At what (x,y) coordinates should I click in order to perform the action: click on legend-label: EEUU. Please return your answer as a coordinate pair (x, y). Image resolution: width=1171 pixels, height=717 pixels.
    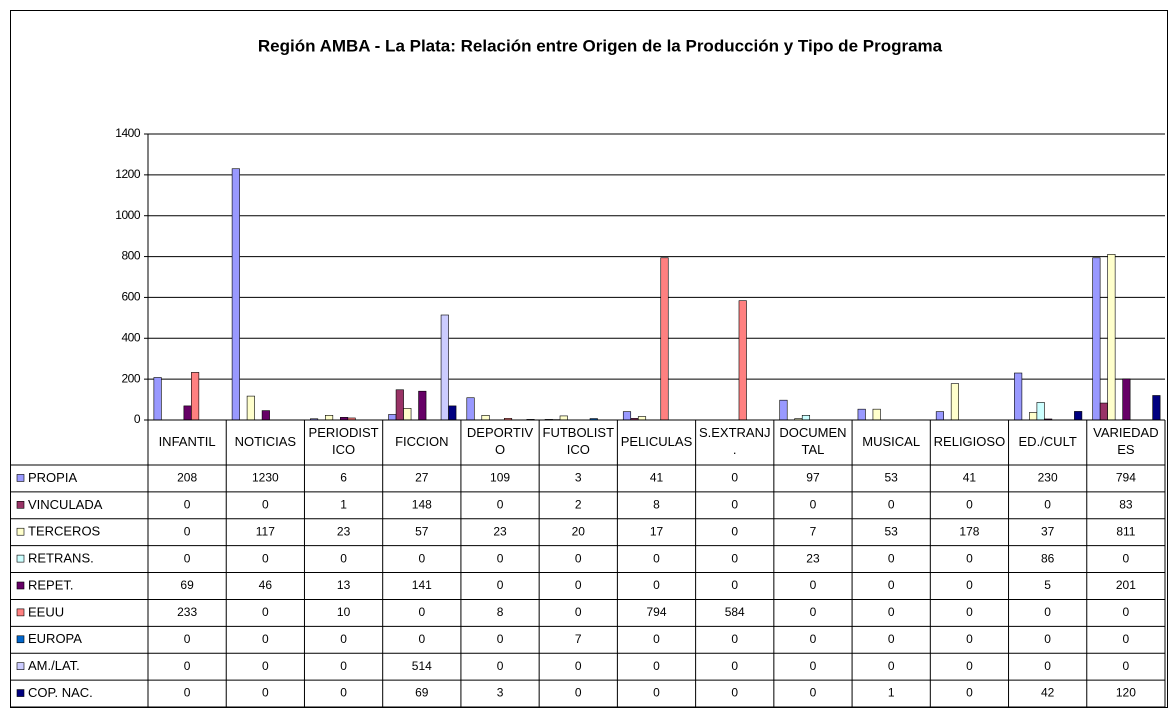
    Looking at the image, I should click on (46, 611).